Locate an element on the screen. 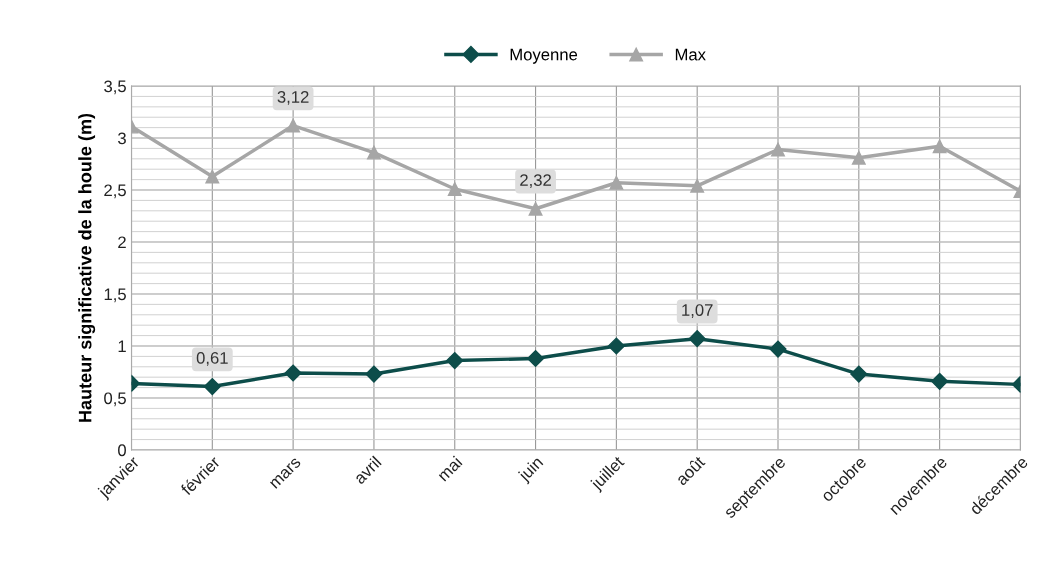  y-tick-label: 3 is located at coordinates (122, 138).